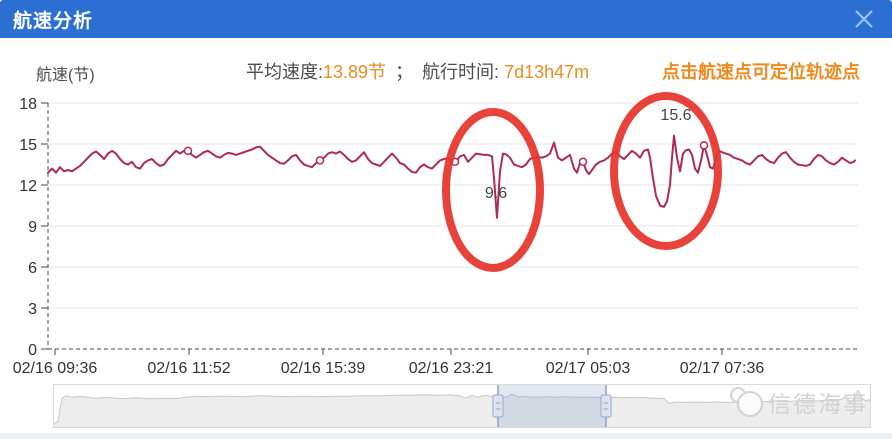 This screenshot has width=892, height=439. Describe the element at coordinates (53, 21) in the screenshot. I see `dialog-title: 航速分析` at that location.